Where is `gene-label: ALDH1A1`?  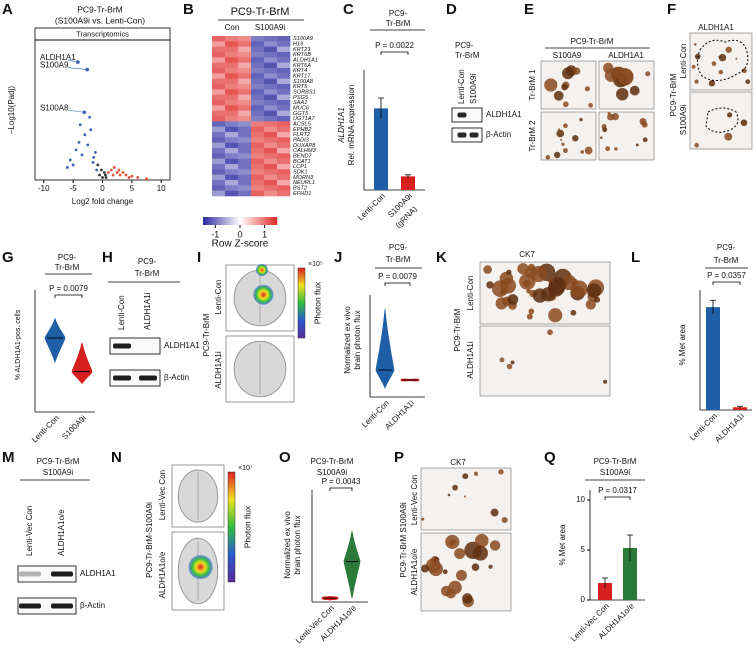 gene-label: ALDH1A1 is located at coordinates (58, 57).